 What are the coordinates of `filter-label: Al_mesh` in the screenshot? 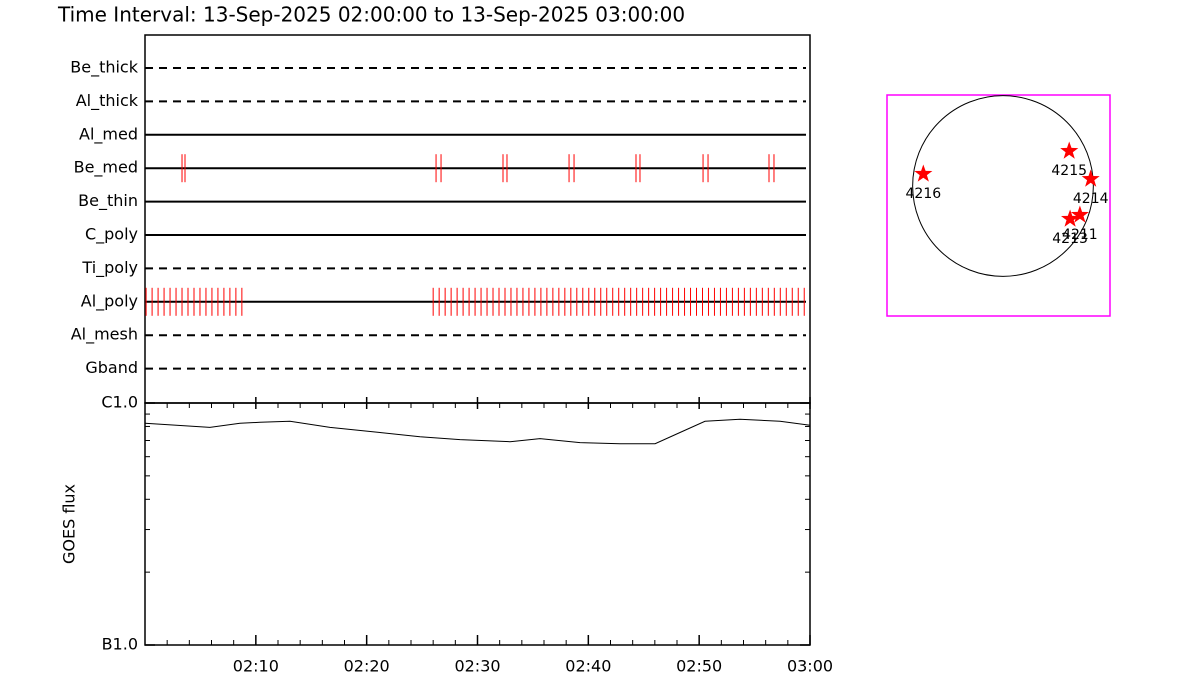 It's located at (104, 335).